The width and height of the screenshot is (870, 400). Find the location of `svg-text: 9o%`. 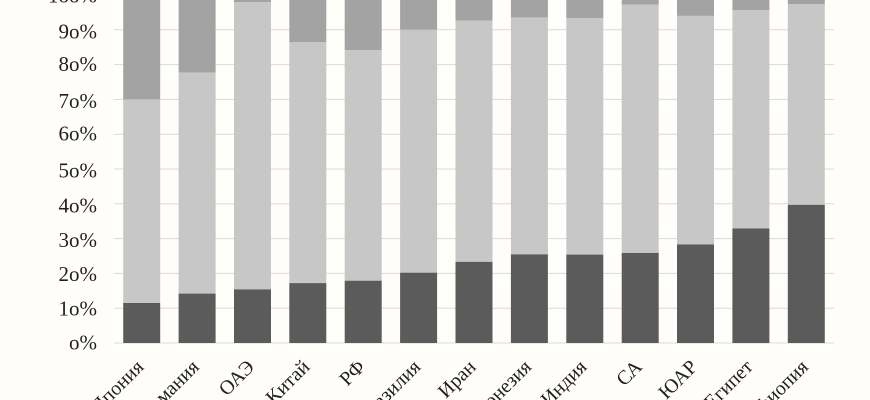

svg-text: 9o% is located at coordinates (78, 31).